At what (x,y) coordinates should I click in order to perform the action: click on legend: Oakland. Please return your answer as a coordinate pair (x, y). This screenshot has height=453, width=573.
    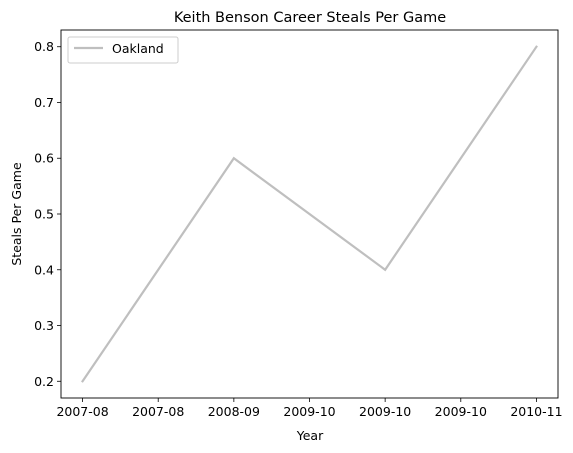
    Looking at the image, I should click on (123, 50).